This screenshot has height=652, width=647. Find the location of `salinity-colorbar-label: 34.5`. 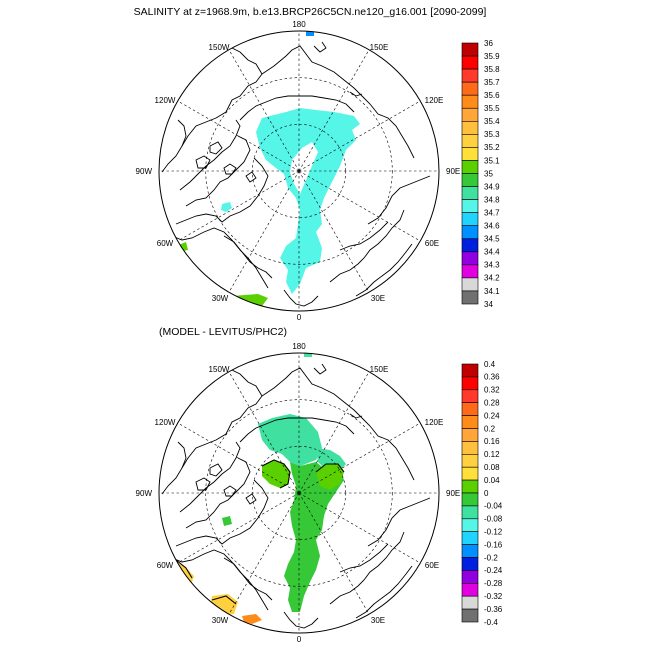

salinity-colorbar-label: 34.5 is located at coordinates (492, 239).